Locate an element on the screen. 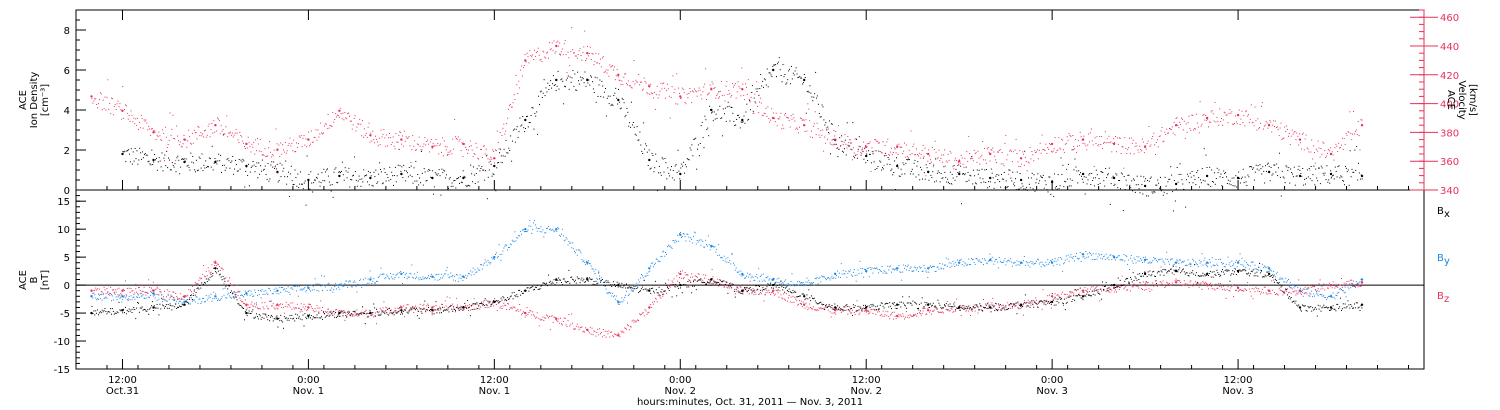 Image resolution: width=1500 pixels, height=410 pixels. by-series-point is located at coordinates (587, 262).